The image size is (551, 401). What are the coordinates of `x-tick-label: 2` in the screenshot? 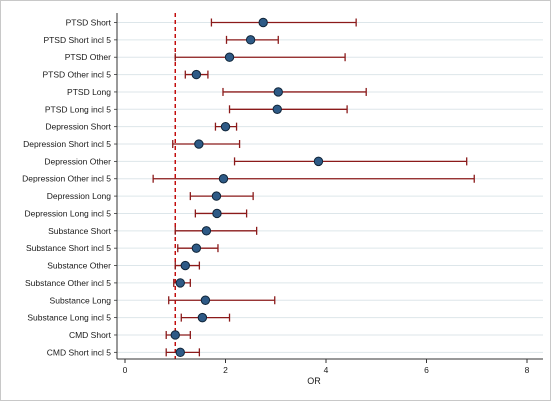 It's located at (225, 370).